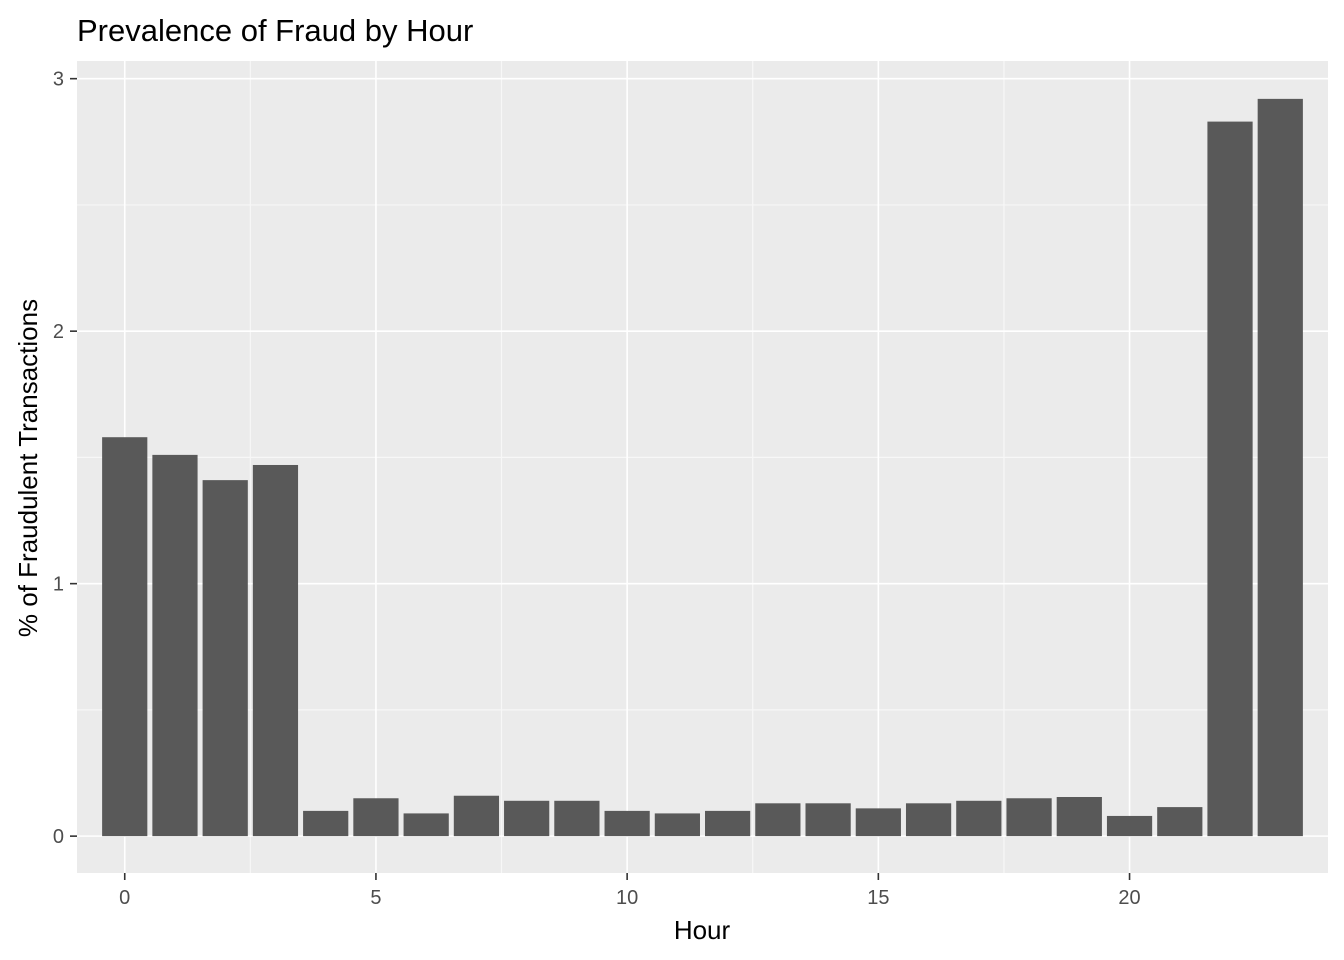 Image resolution: width=1344 pixels, height=960 pixels. What do you see at coordinates (58, 837) in the screenshot?
I see `y-tick-label: 0` at bounding box center [58, 837].